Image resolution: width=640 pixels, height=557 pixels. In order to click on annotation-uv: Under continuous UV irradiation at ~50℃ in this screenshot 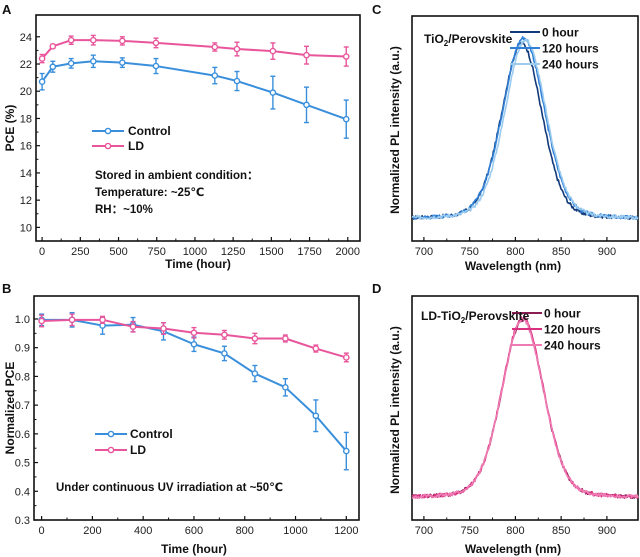, I will do `click(169, 488)`.